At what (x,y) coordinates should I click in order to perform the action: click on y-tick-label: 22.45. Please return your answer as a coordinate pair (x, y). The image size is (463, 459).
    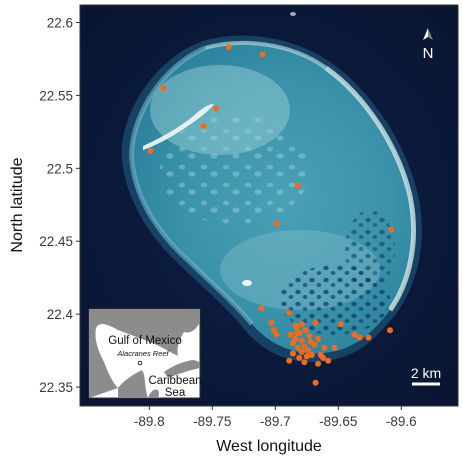
    Looking at the image, I should click on (56, 241).